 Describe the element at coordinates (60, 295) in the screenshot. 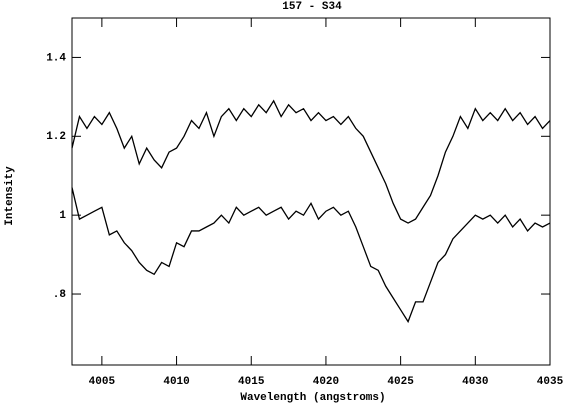

I see `y-tick-label: .8` at that location.